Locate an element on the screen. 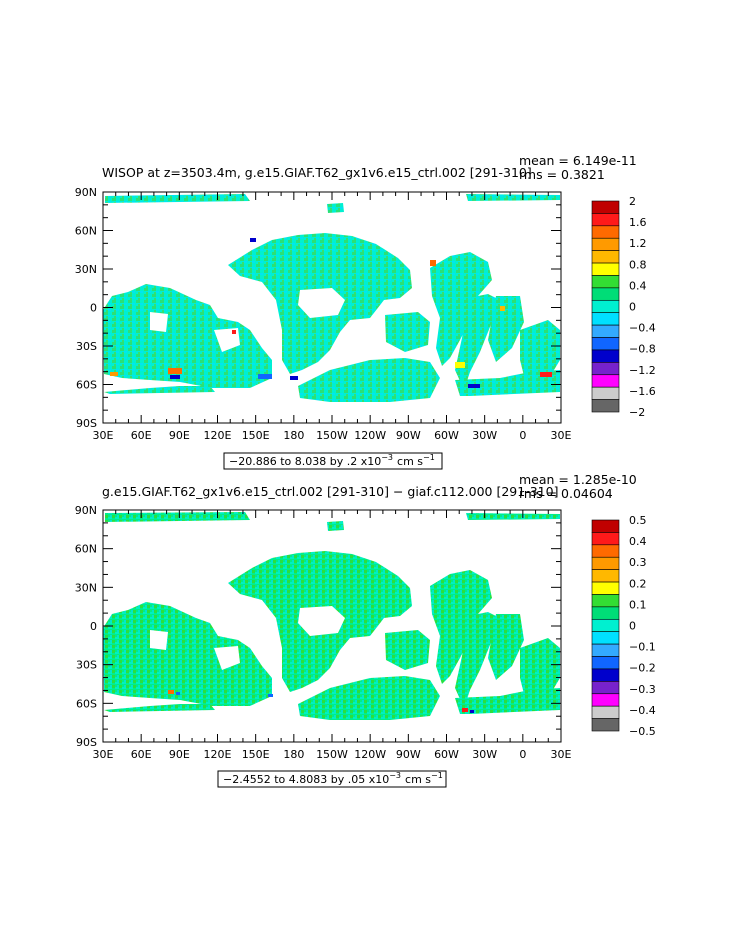 The image size is (733, 945). panel-top-range-unit-exp: −1 is located at coordinates (429, 457).